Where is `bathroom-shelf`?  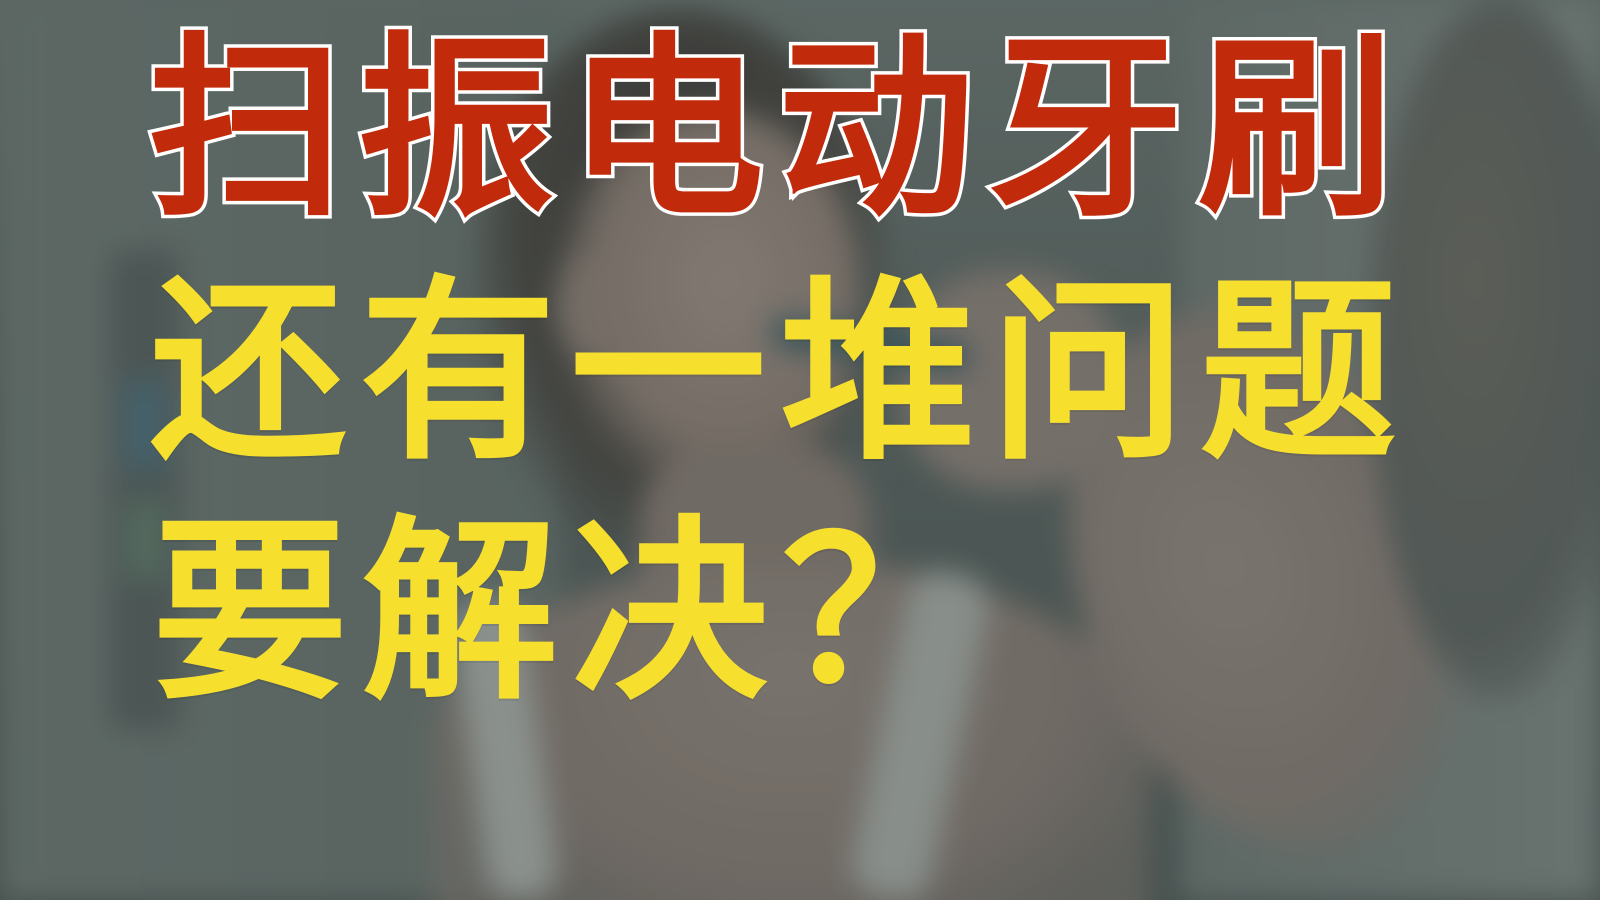
bathroom-shelf is located at coordinates (145, 490).